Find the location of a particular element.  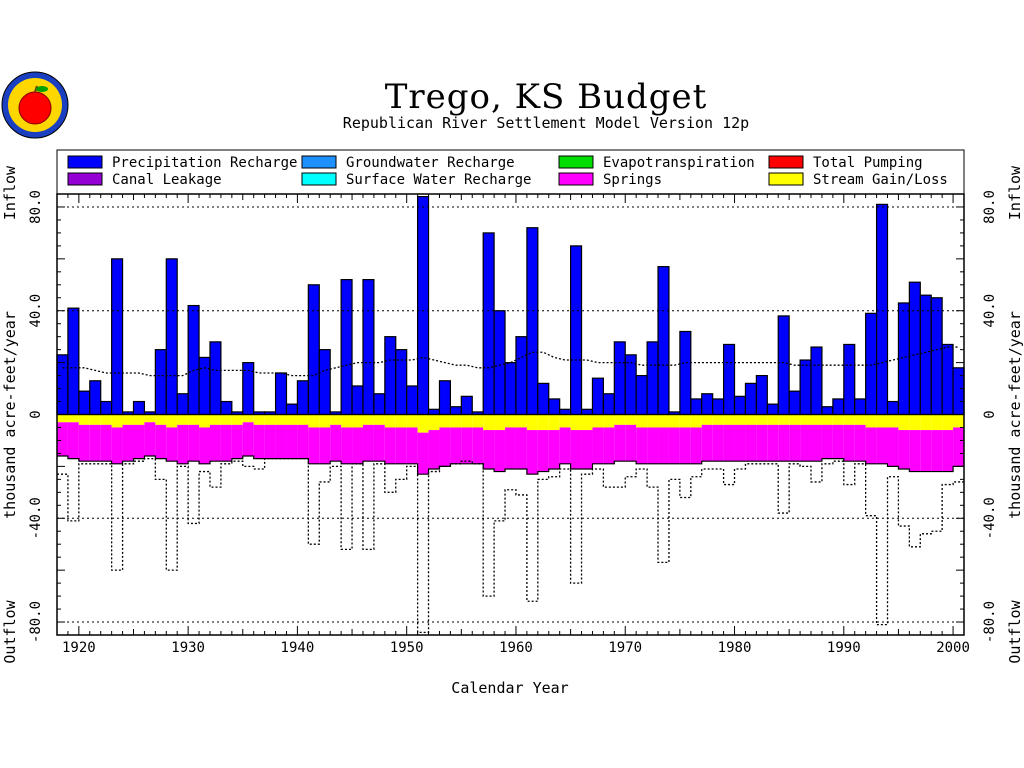

legend-box is located at coordinates (510, 172).